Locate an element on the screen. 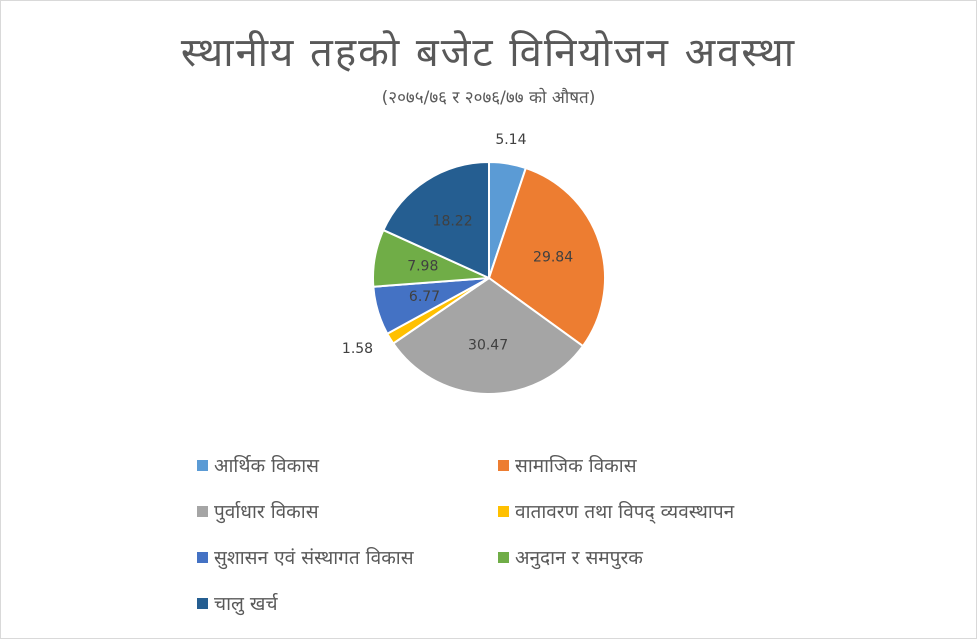 This screenshot has height=639, width=977. data-label-1: 29.84 is located at coordinates (553, 258).